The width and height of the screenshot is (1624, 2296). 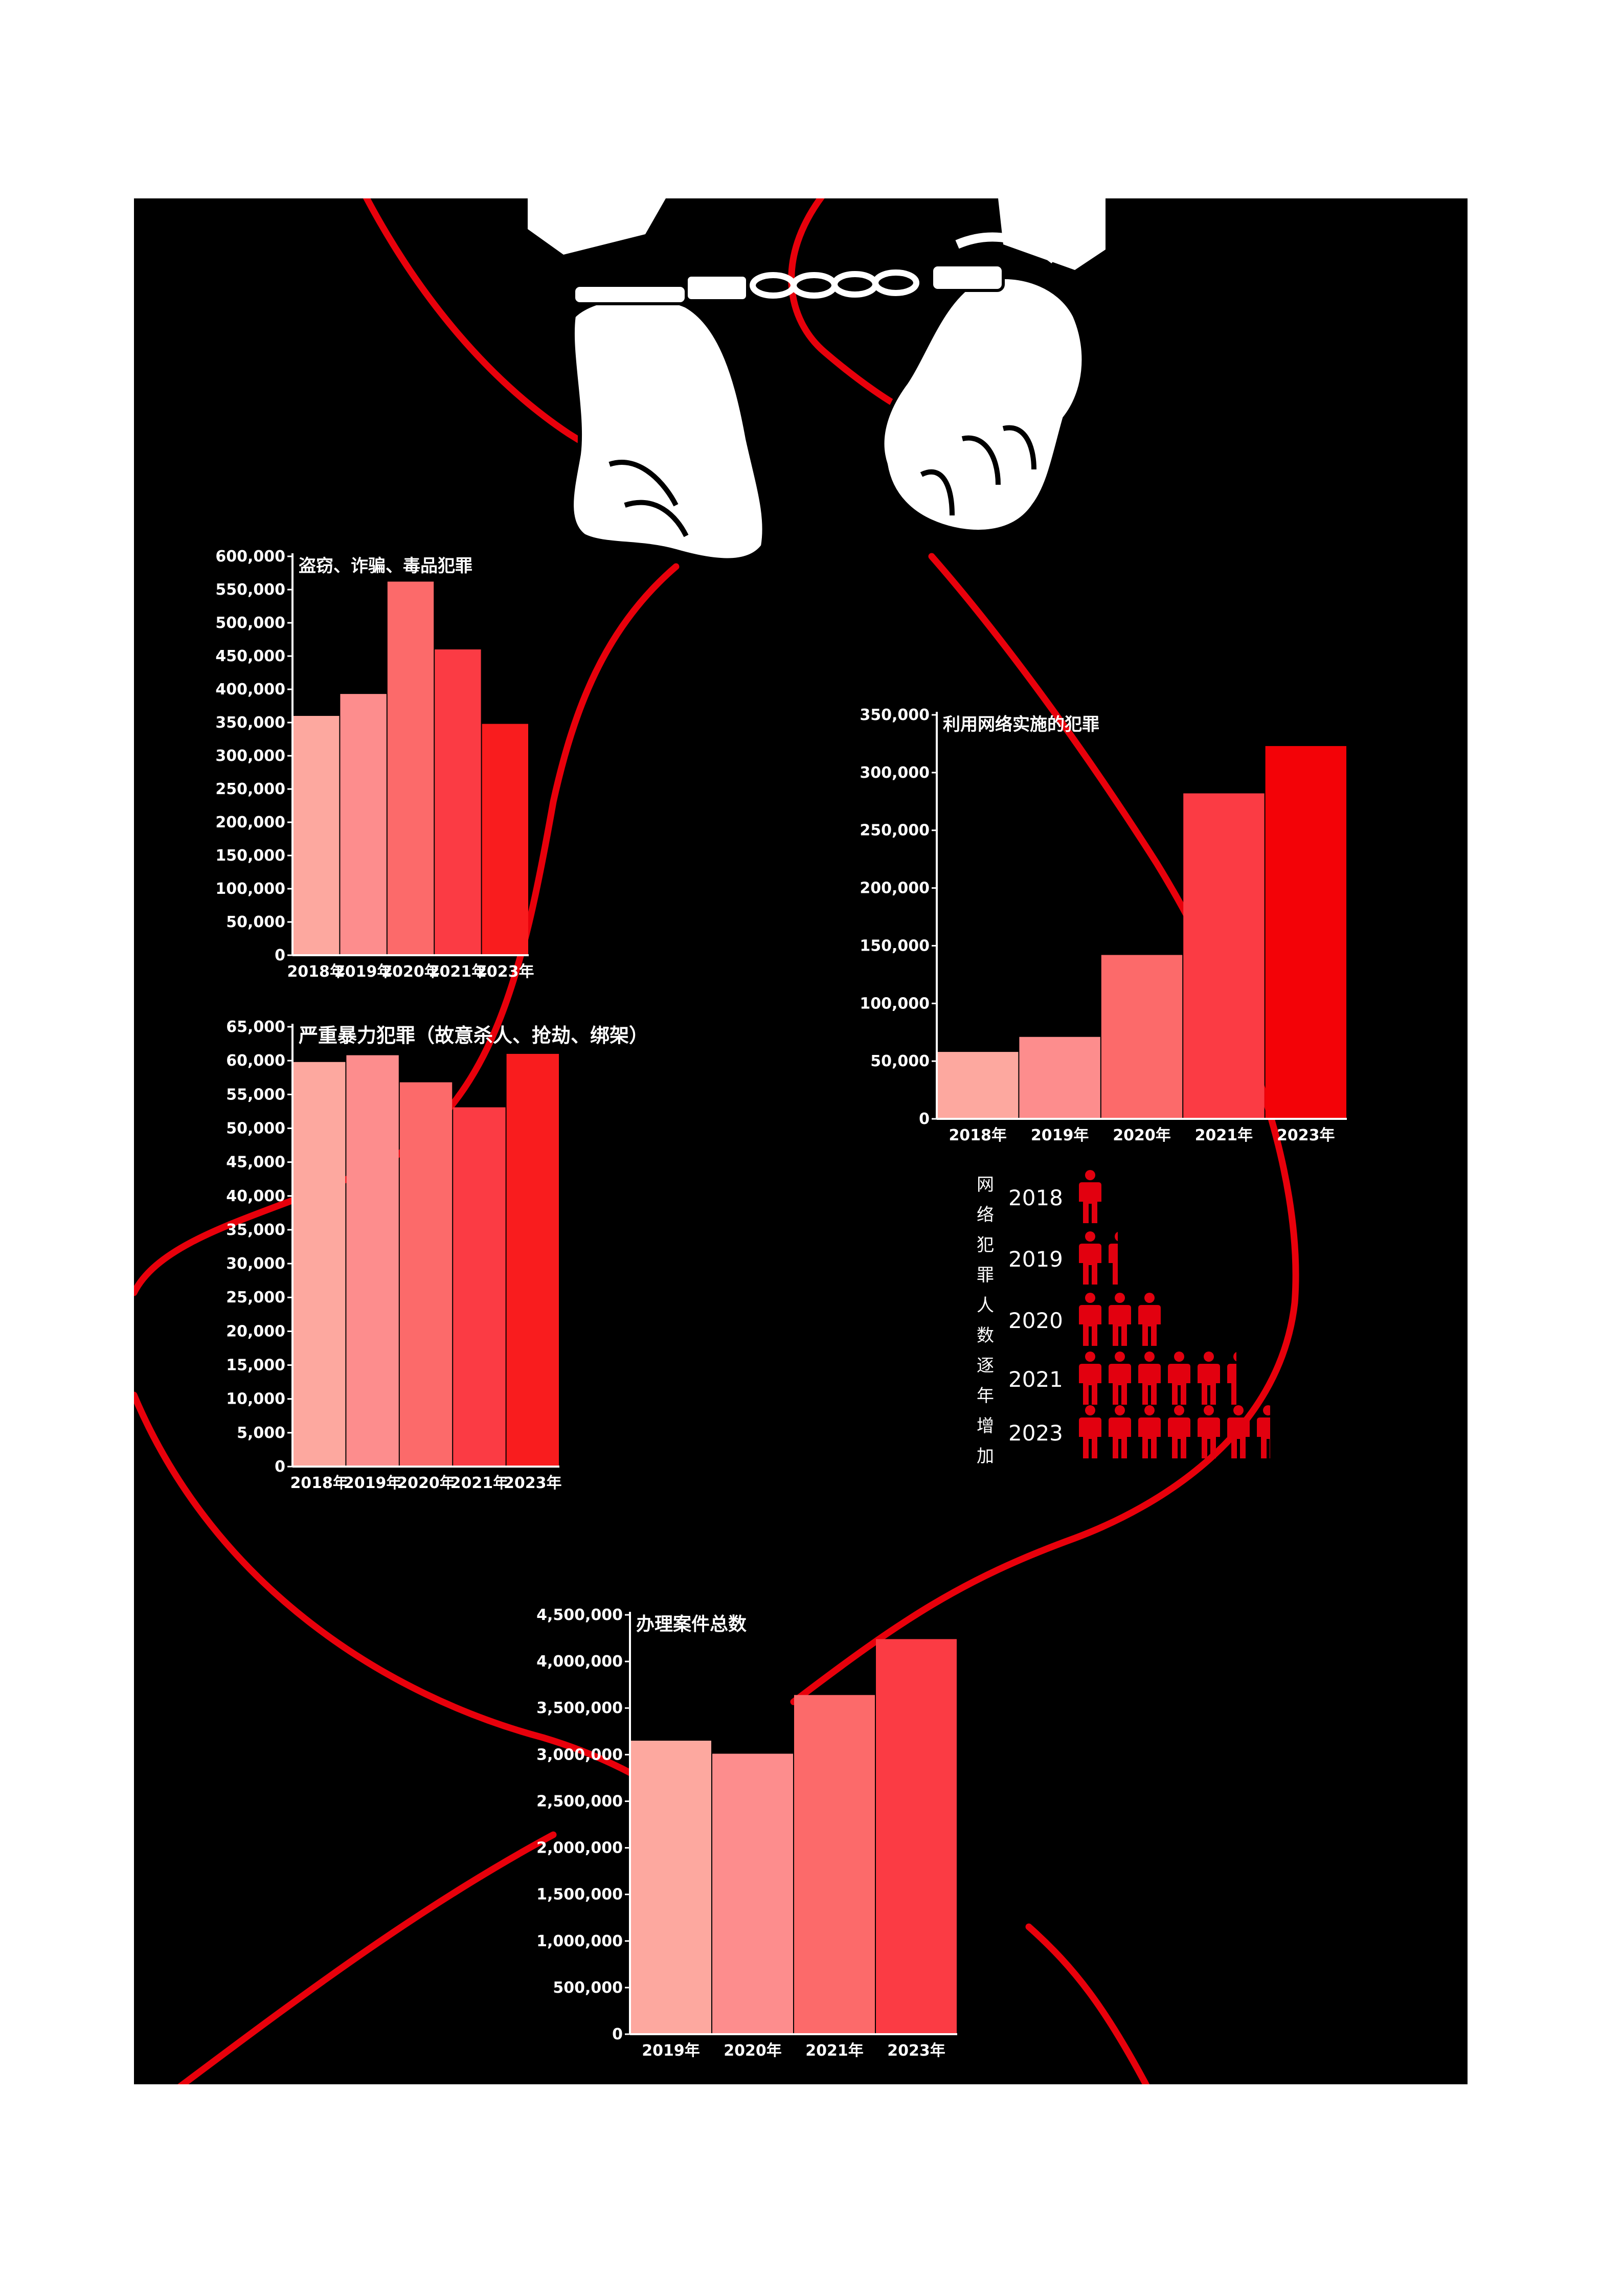 What do you see at coordinates (255, 1366) in the screenshot?
I see `y-tick-label: 15,000` at bounding box center [255, 1366].